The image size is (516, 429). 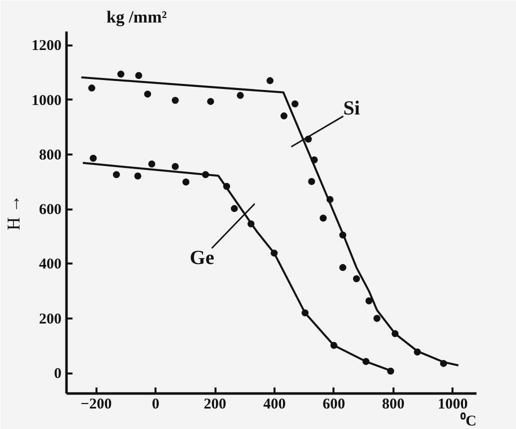 What do you see at coordinates (202, 258) in the screenshot?
I see `annotation: Ge` at bounding box center [202, 258].